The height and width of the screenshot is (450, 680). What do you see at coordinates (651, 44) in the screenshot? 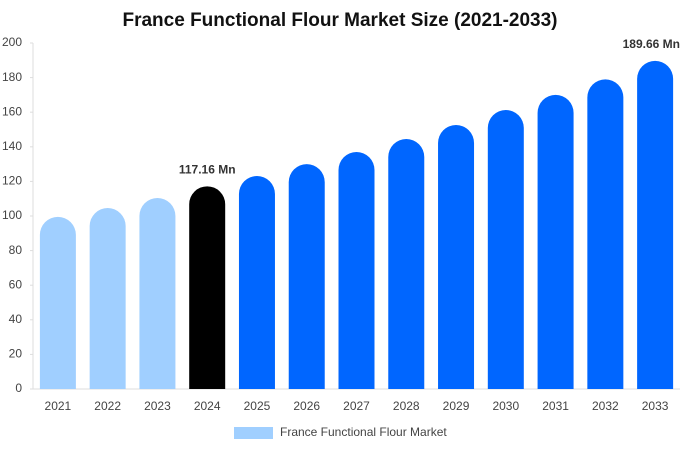
I see `data-label: 189.66 Mn` at bounding box center [651, 44].